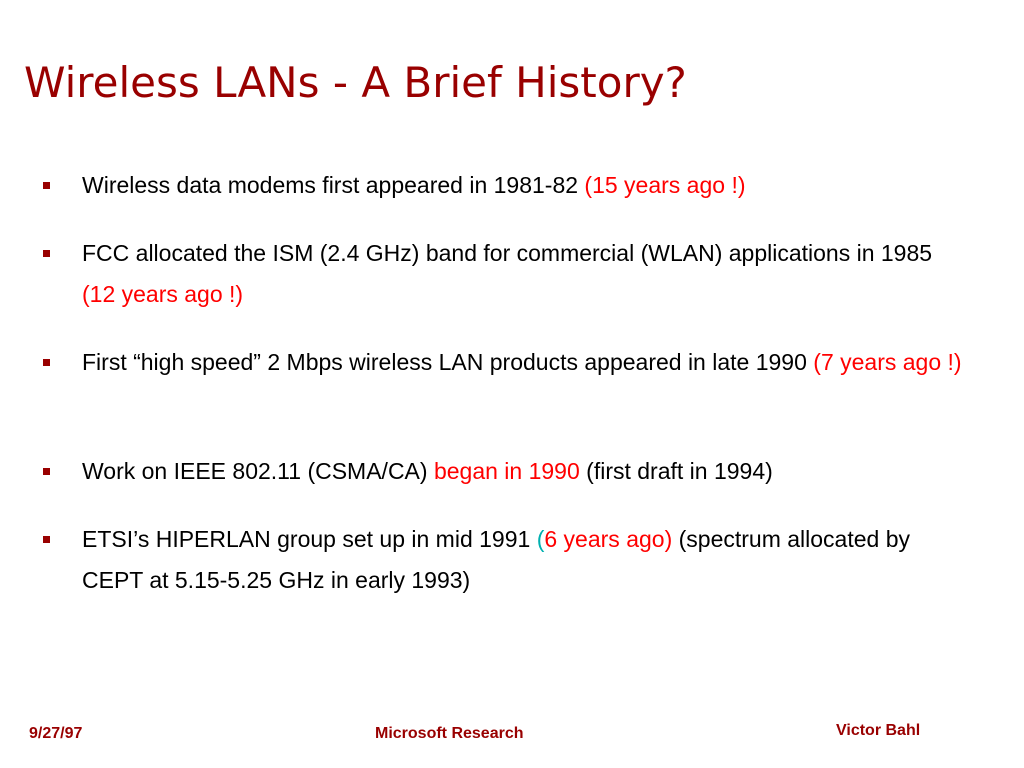 The image size is (1024, 768). I want to click on bullet-text-segment: Work on IEEE 802.11 (CSMA/CA), so click(258, 471).